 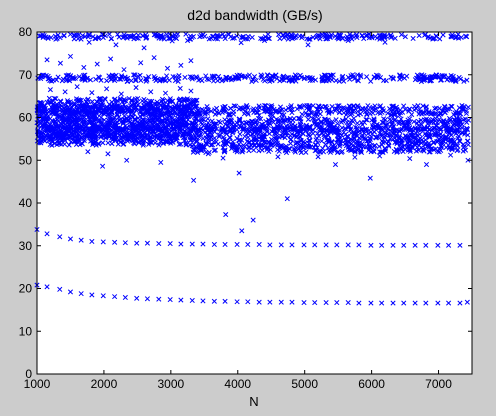 What do you see at coordinates (371, 384) in the screenshot?
I see `x-tick-label: 6000` at bounding box center [371, 384].